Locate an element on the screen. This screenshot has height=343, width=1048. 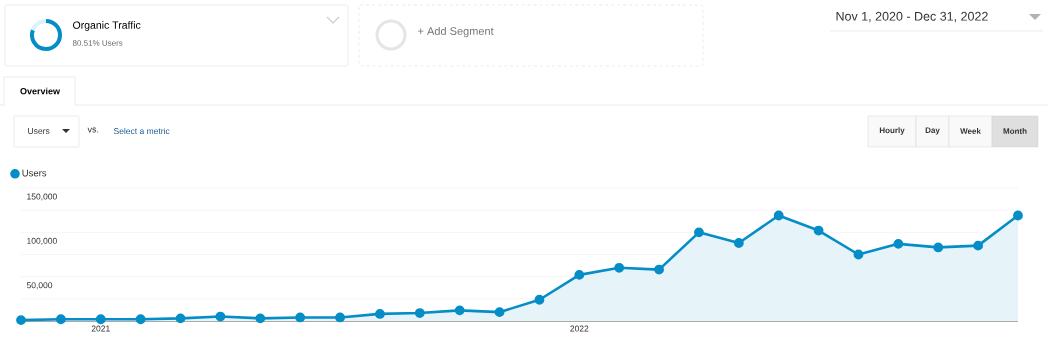
legend-label: Users is located at coordinates (34, 173).